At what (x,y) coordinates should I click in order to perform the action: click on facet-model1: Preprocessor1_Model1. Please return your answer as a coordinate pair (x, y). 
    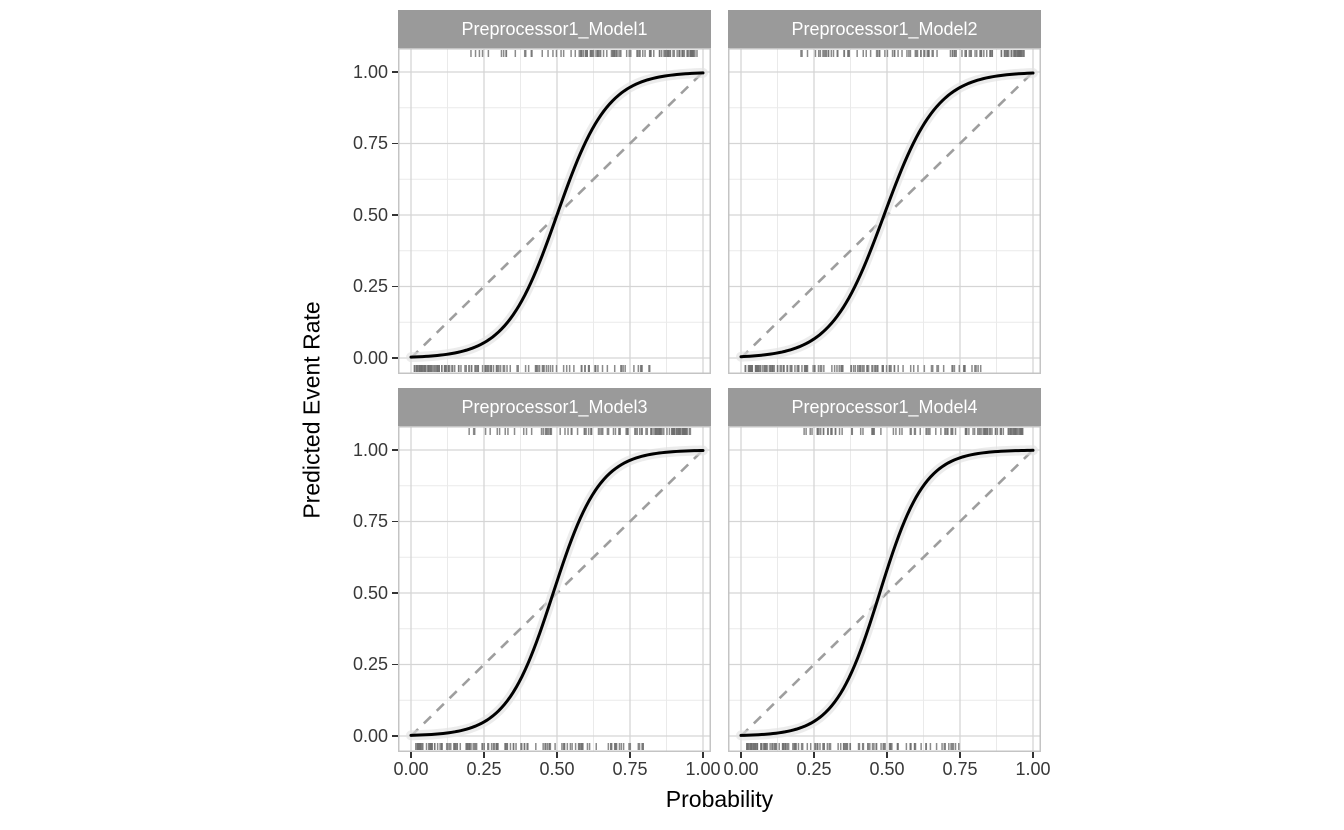
    Looking at the image, I should click on (554, 192).